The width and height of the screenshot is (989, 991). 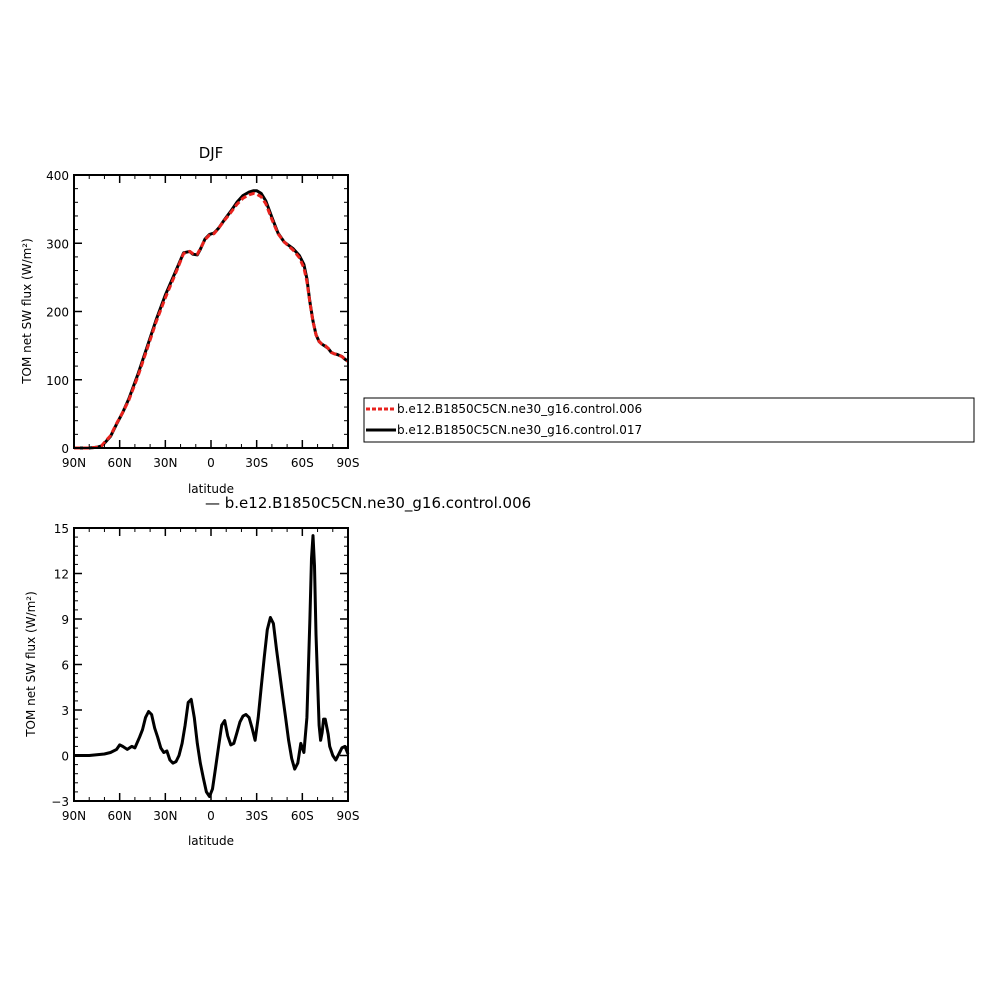 I want to click on x-axis-label: latitude, so click(x=211, y=489).